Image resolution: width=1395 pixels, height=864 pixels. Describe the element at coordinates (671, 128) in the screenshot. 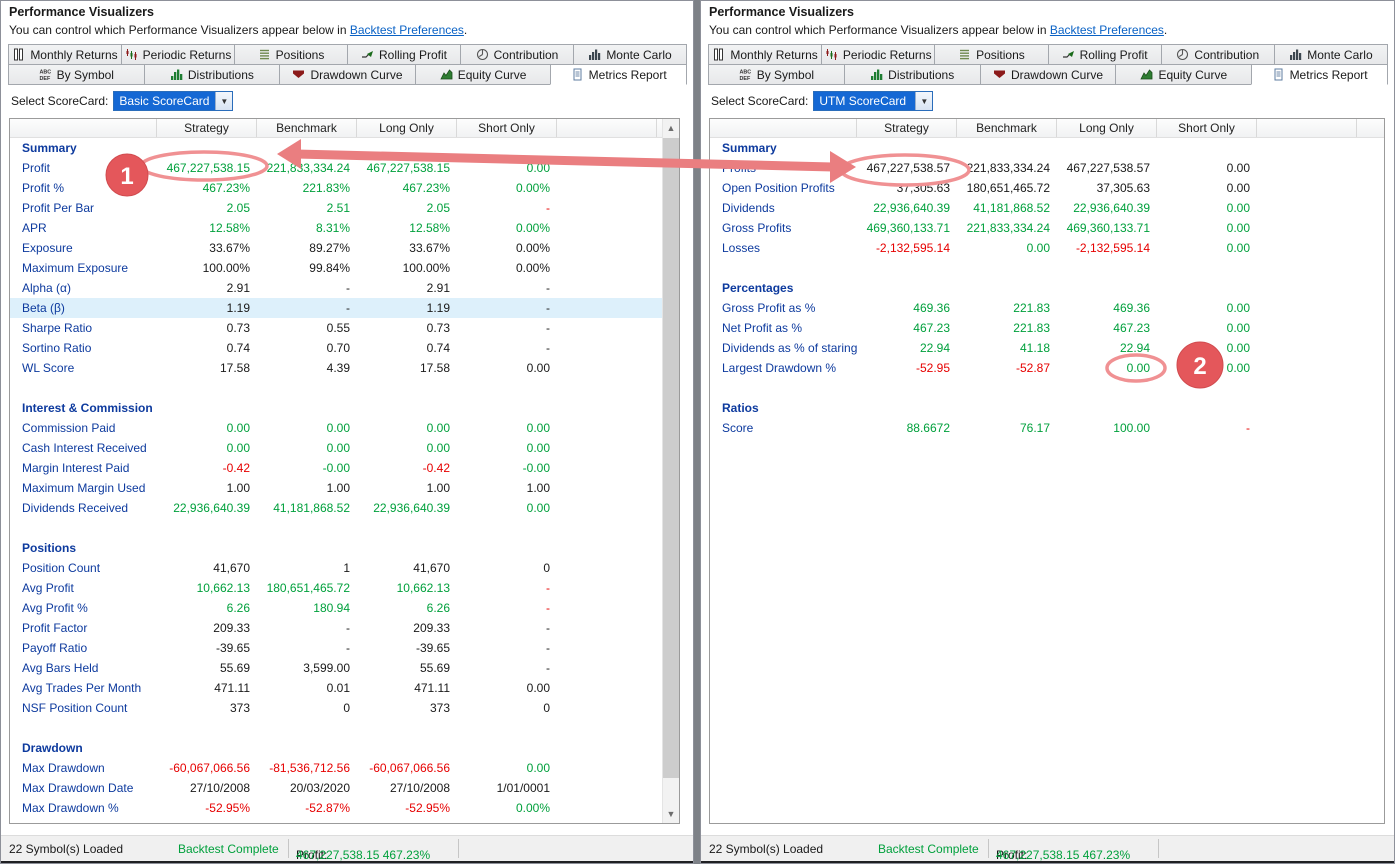

I see `scroll-up-icon: ▲` at that location.